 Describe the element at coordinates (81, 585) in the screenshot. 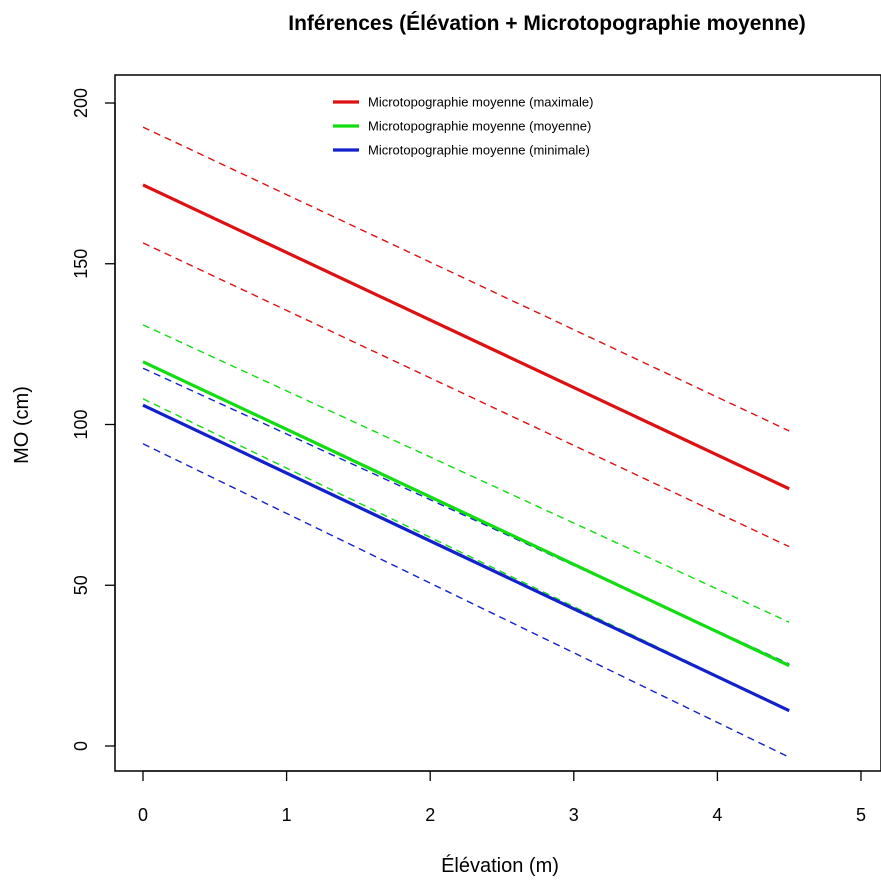

I see `y-tick-label: 50` at that location.